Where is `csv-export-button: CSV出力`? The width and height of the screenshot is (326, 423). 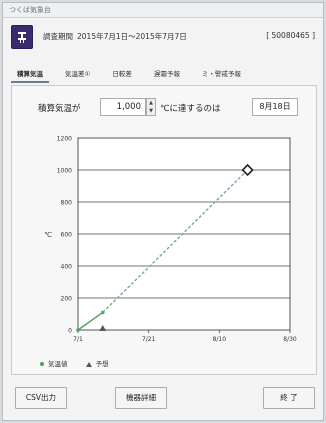
csv-export-button: CSV出力 is located at coordinates (41, 398).